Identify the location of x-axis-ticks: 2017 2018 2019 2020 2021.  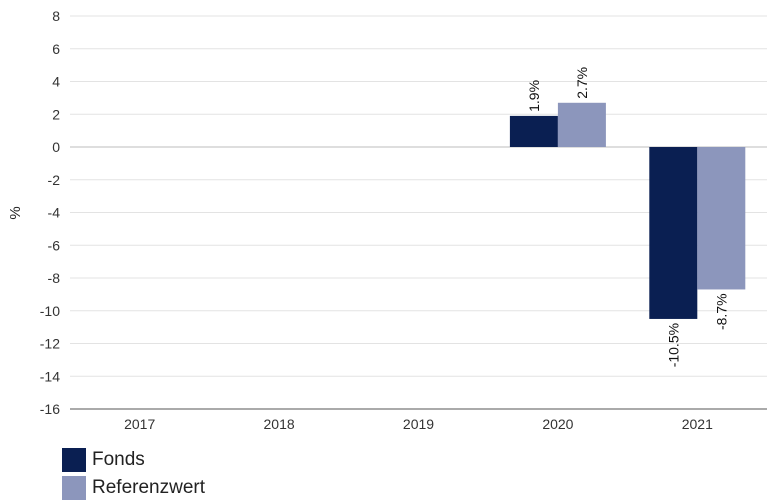
(418, 424).